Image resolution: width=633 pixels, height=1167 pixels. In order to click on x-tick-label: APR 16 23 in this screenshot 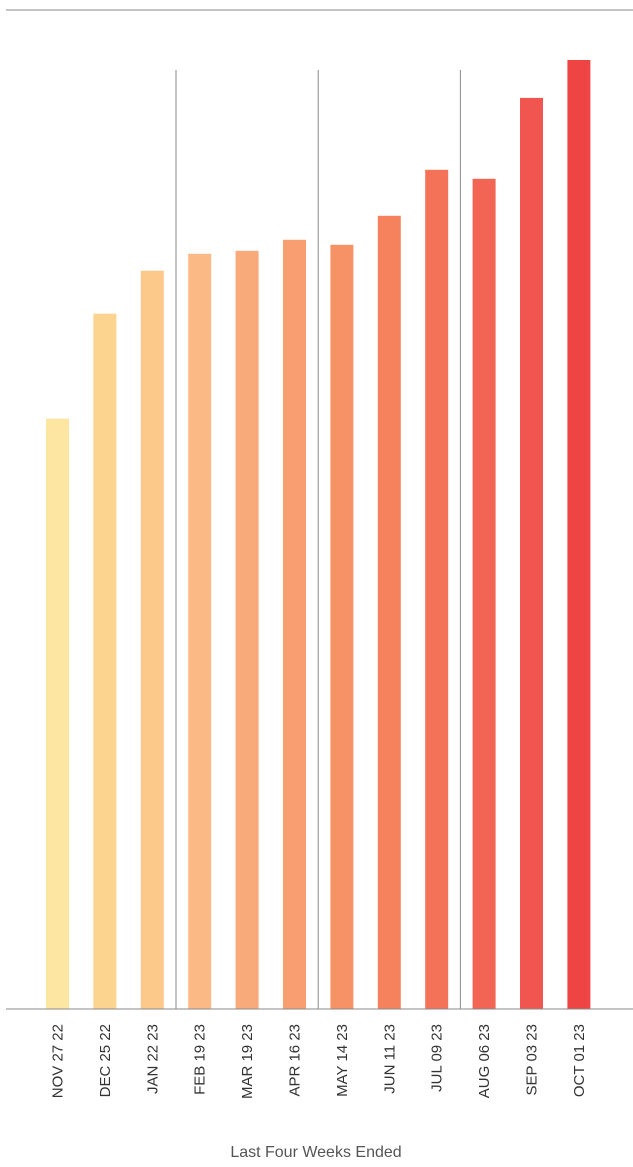, I will do `click(295, 1060)`.